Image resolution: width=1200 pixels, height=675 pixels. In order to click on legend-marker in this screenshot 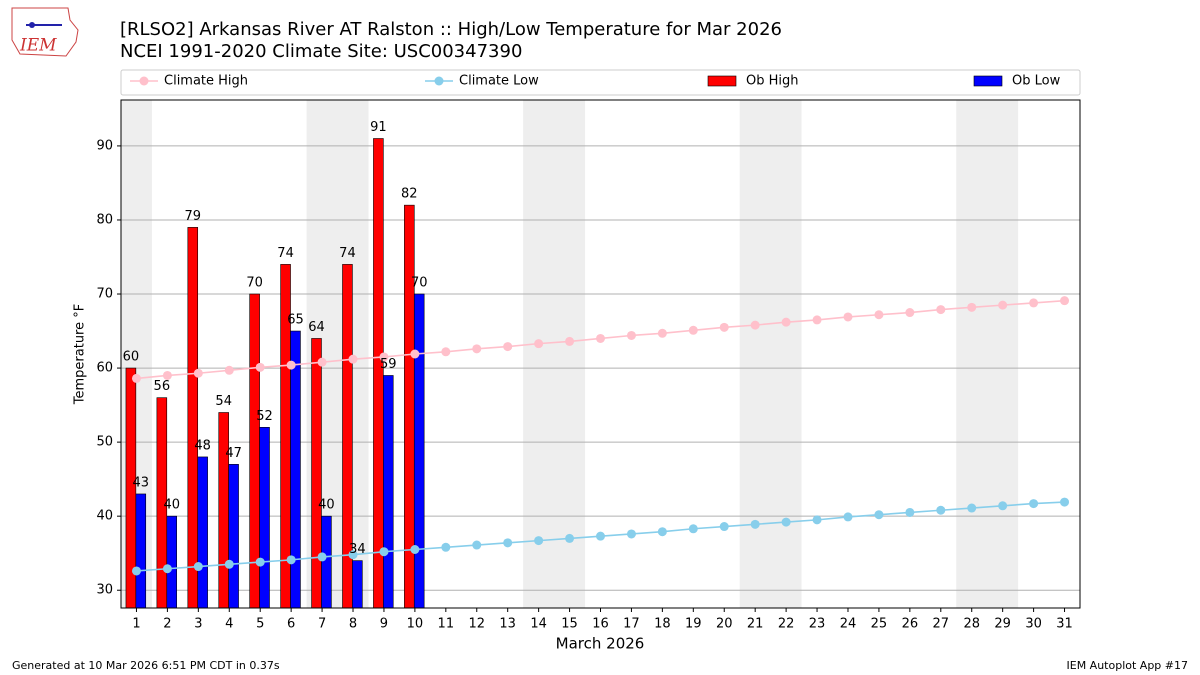, I will do `click(439, 81)`.